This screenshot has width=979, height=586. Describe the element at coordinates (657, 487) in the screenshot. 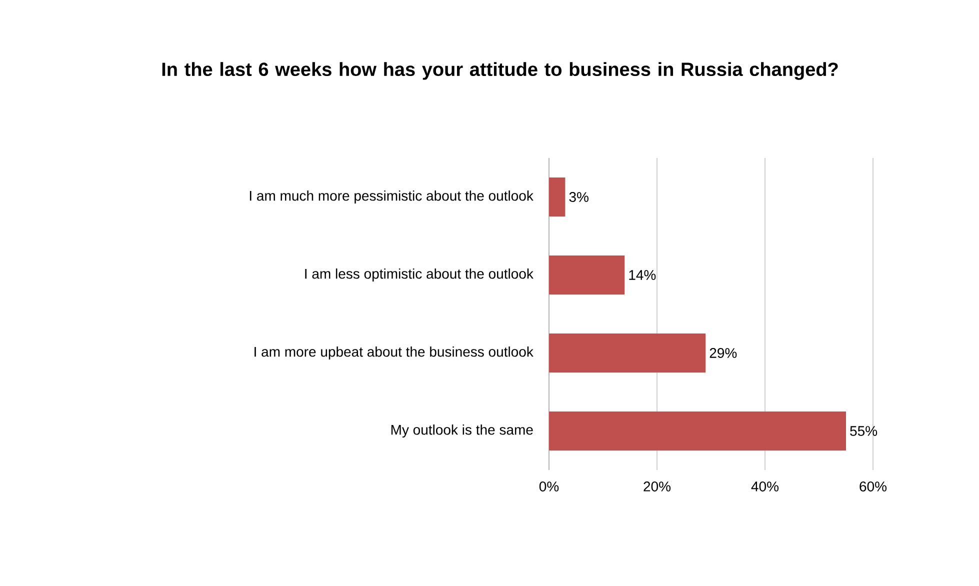

I see `x-tick-label: 20%` at that location.